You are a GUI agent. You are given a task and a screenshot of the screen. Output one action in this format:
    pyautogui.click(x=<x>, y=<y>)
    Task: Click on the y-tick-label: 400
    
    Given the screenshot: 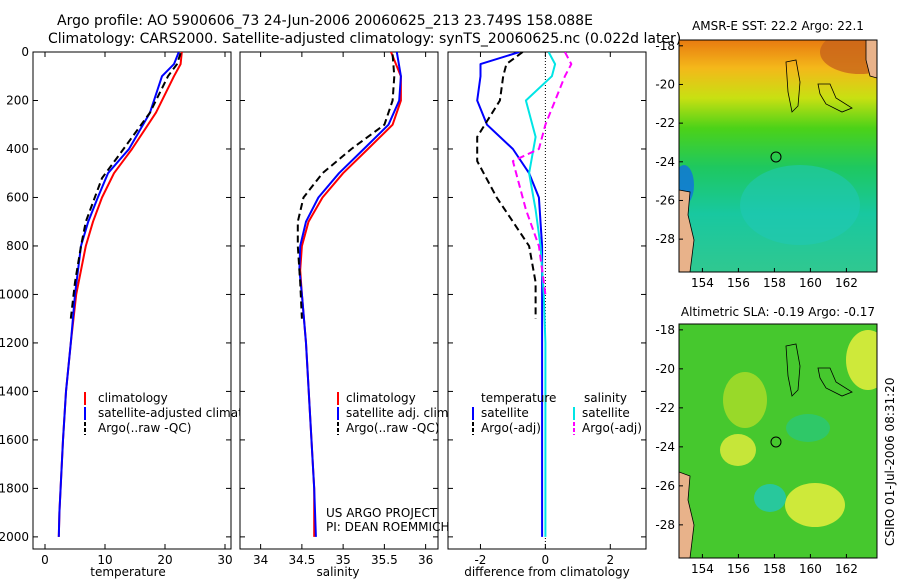 What is the action you would take?
    pyautogui.click(x=17, y=149)
    